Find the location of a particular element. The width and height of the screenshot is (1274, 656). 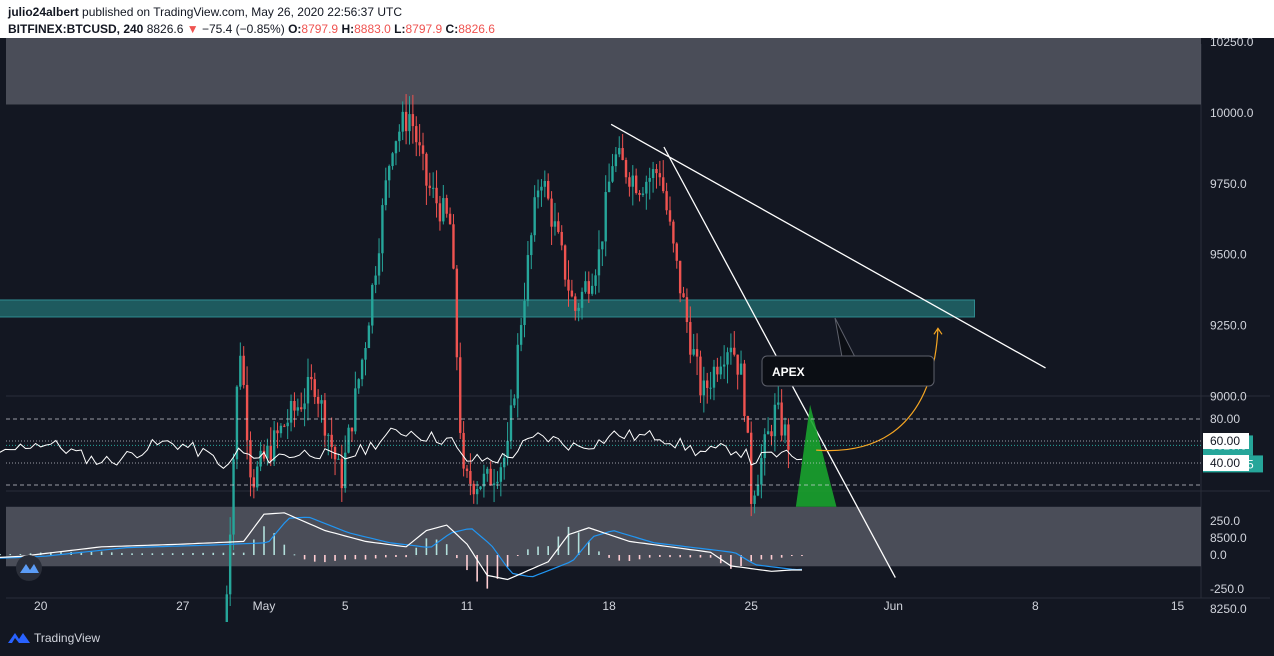

time-tick-label: May is located at coordinates (264, 606).